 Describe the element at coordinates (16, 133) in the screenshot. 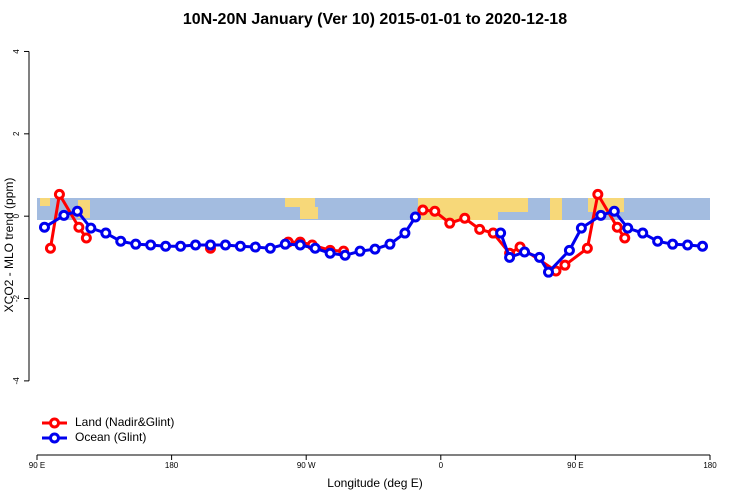

I see `y-tick-label: 2` at that location.